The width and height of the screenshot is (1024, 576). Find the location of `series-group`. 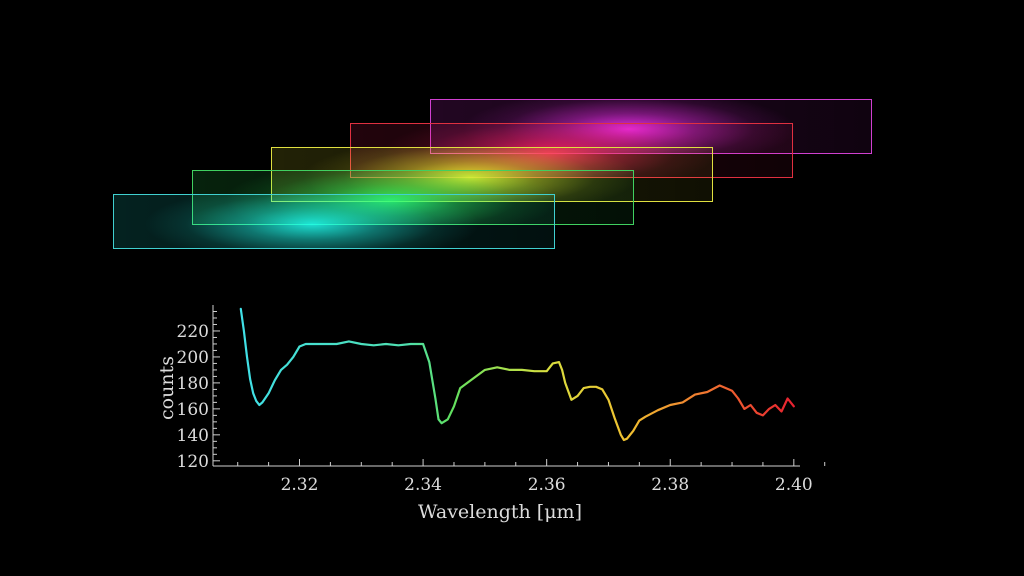

series-group is located at coordinates (517, 374).